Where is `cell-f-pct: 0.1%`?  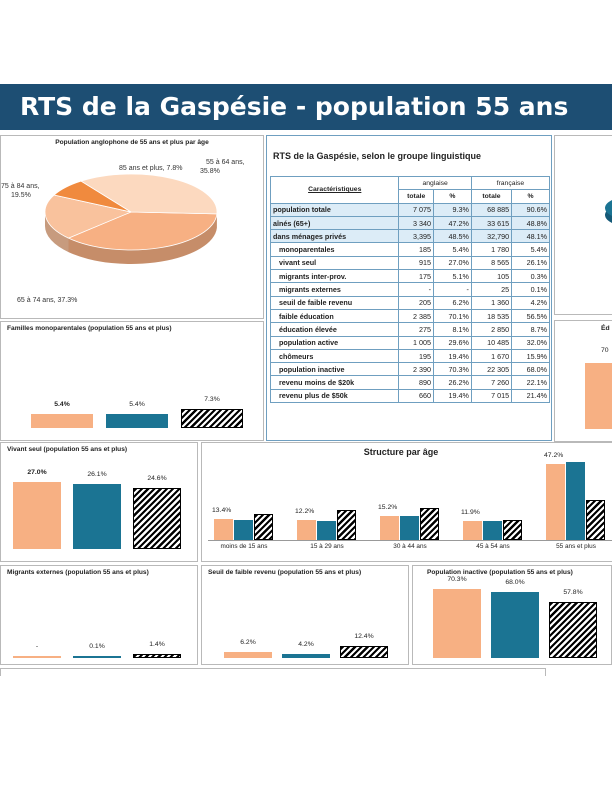 cell-f-pct: 0.1% is located at coordinates (530, 289).